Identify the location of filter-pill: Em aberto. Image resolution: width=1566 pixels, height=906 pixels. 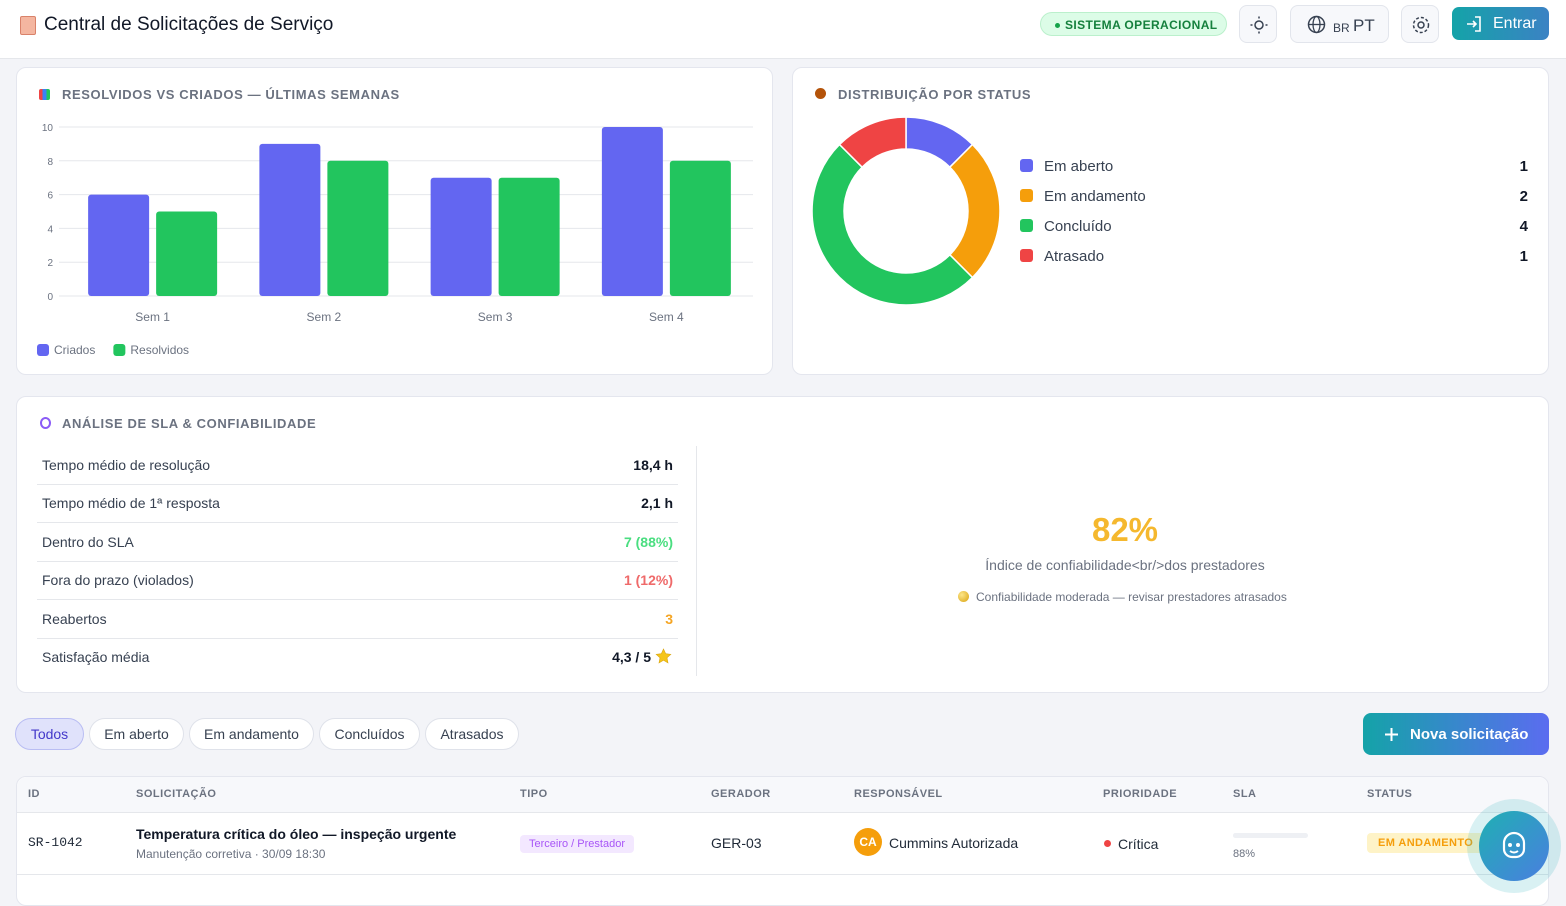
(136, 734).